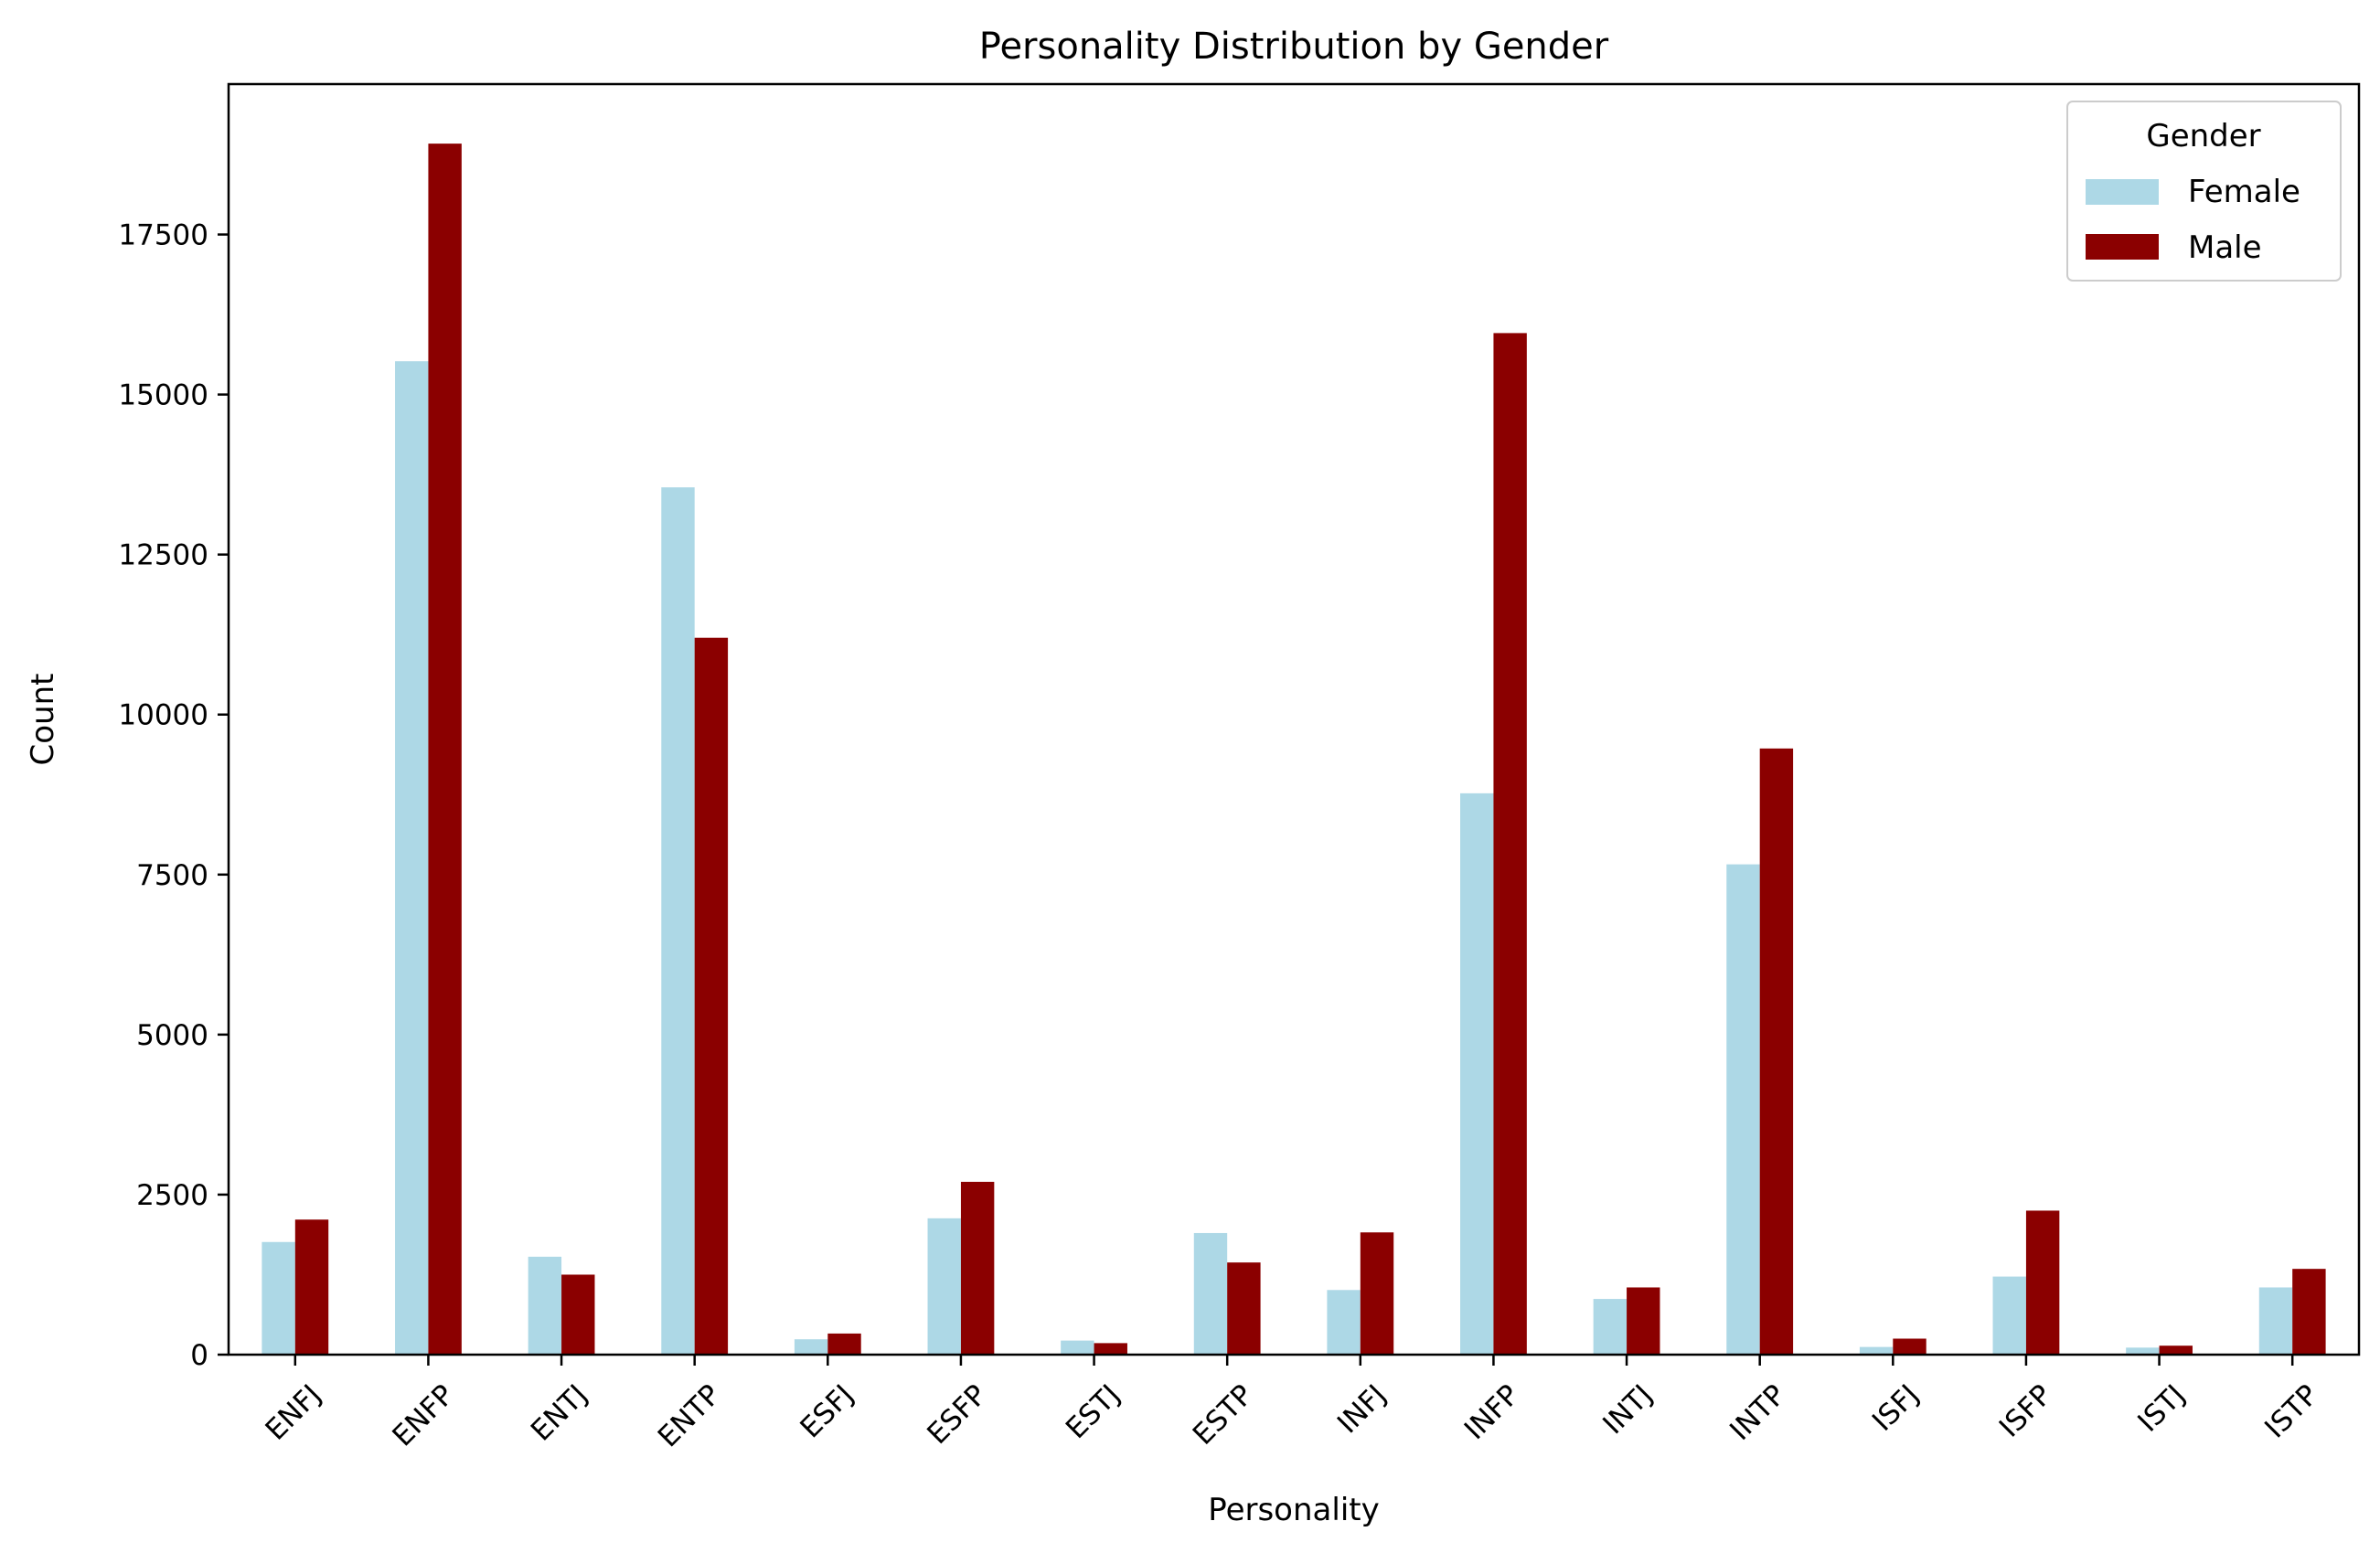 The image size is (2380, 1553). What do you see at coordinates (944, 1286) in the screenshot?
I see `bar-female-esfp` at bounding box center [944, 1286].